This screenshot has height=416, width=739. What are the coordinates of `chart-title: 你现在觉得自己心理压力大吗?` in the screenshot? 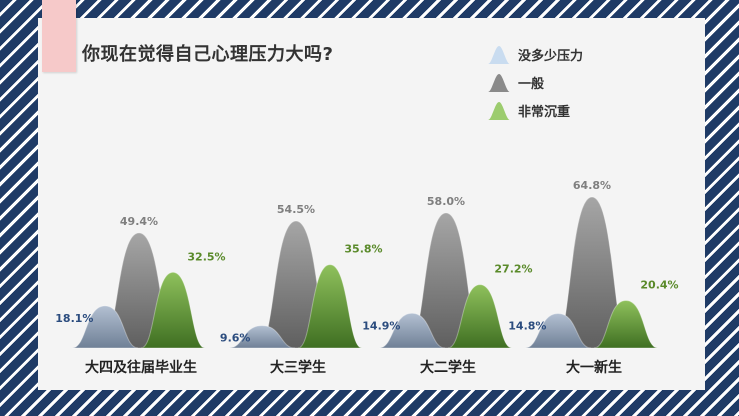 It's located at (208, 54).